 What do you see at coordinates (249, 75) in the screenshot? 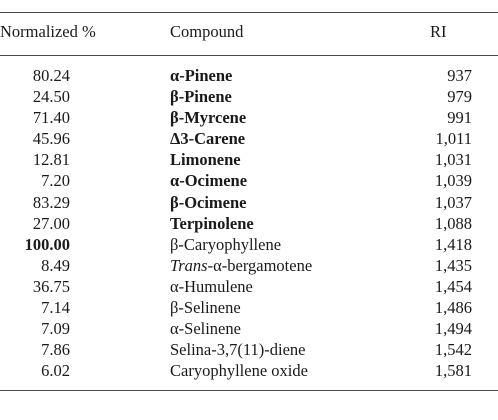
I see `table-row: 80.24 α-Pinene 937` at bounding box center [249, 75].